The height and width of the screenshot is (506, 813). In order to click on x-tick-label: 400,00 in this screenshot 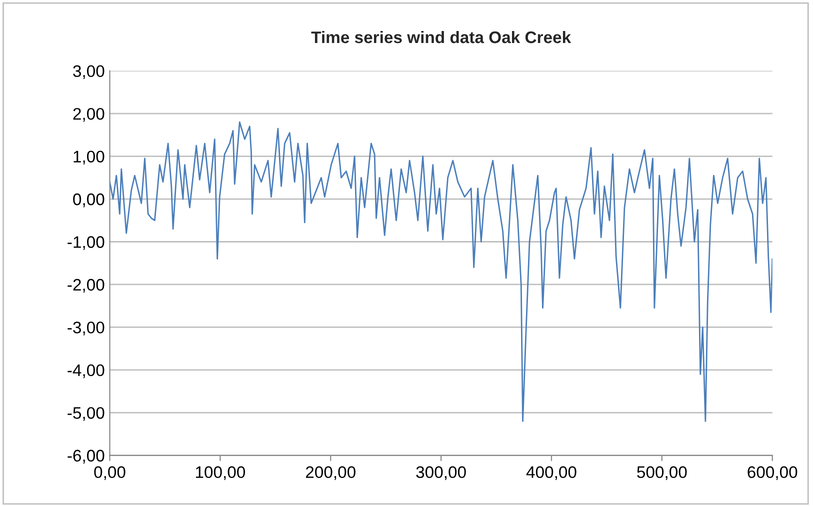, I will do `click(551, 473)`.